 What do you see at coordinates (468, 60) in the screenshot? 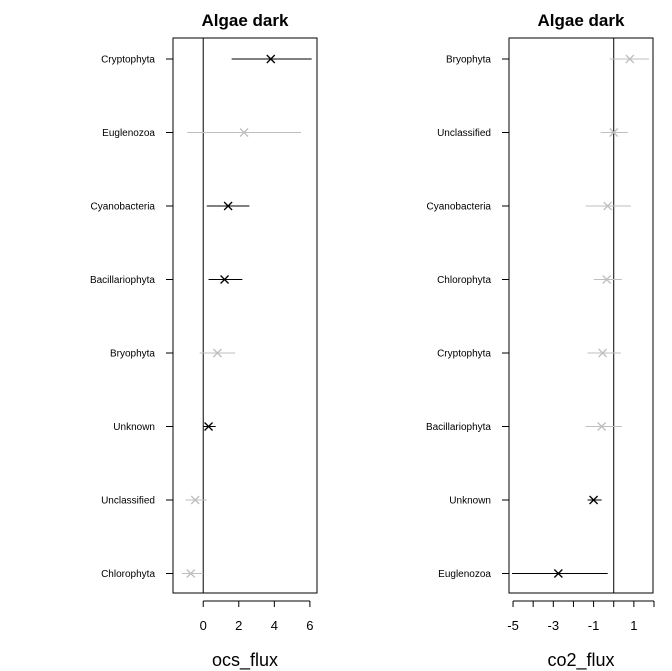
I see `panel-2-category-label: Bryophyta` at bounding box center [468, 60].